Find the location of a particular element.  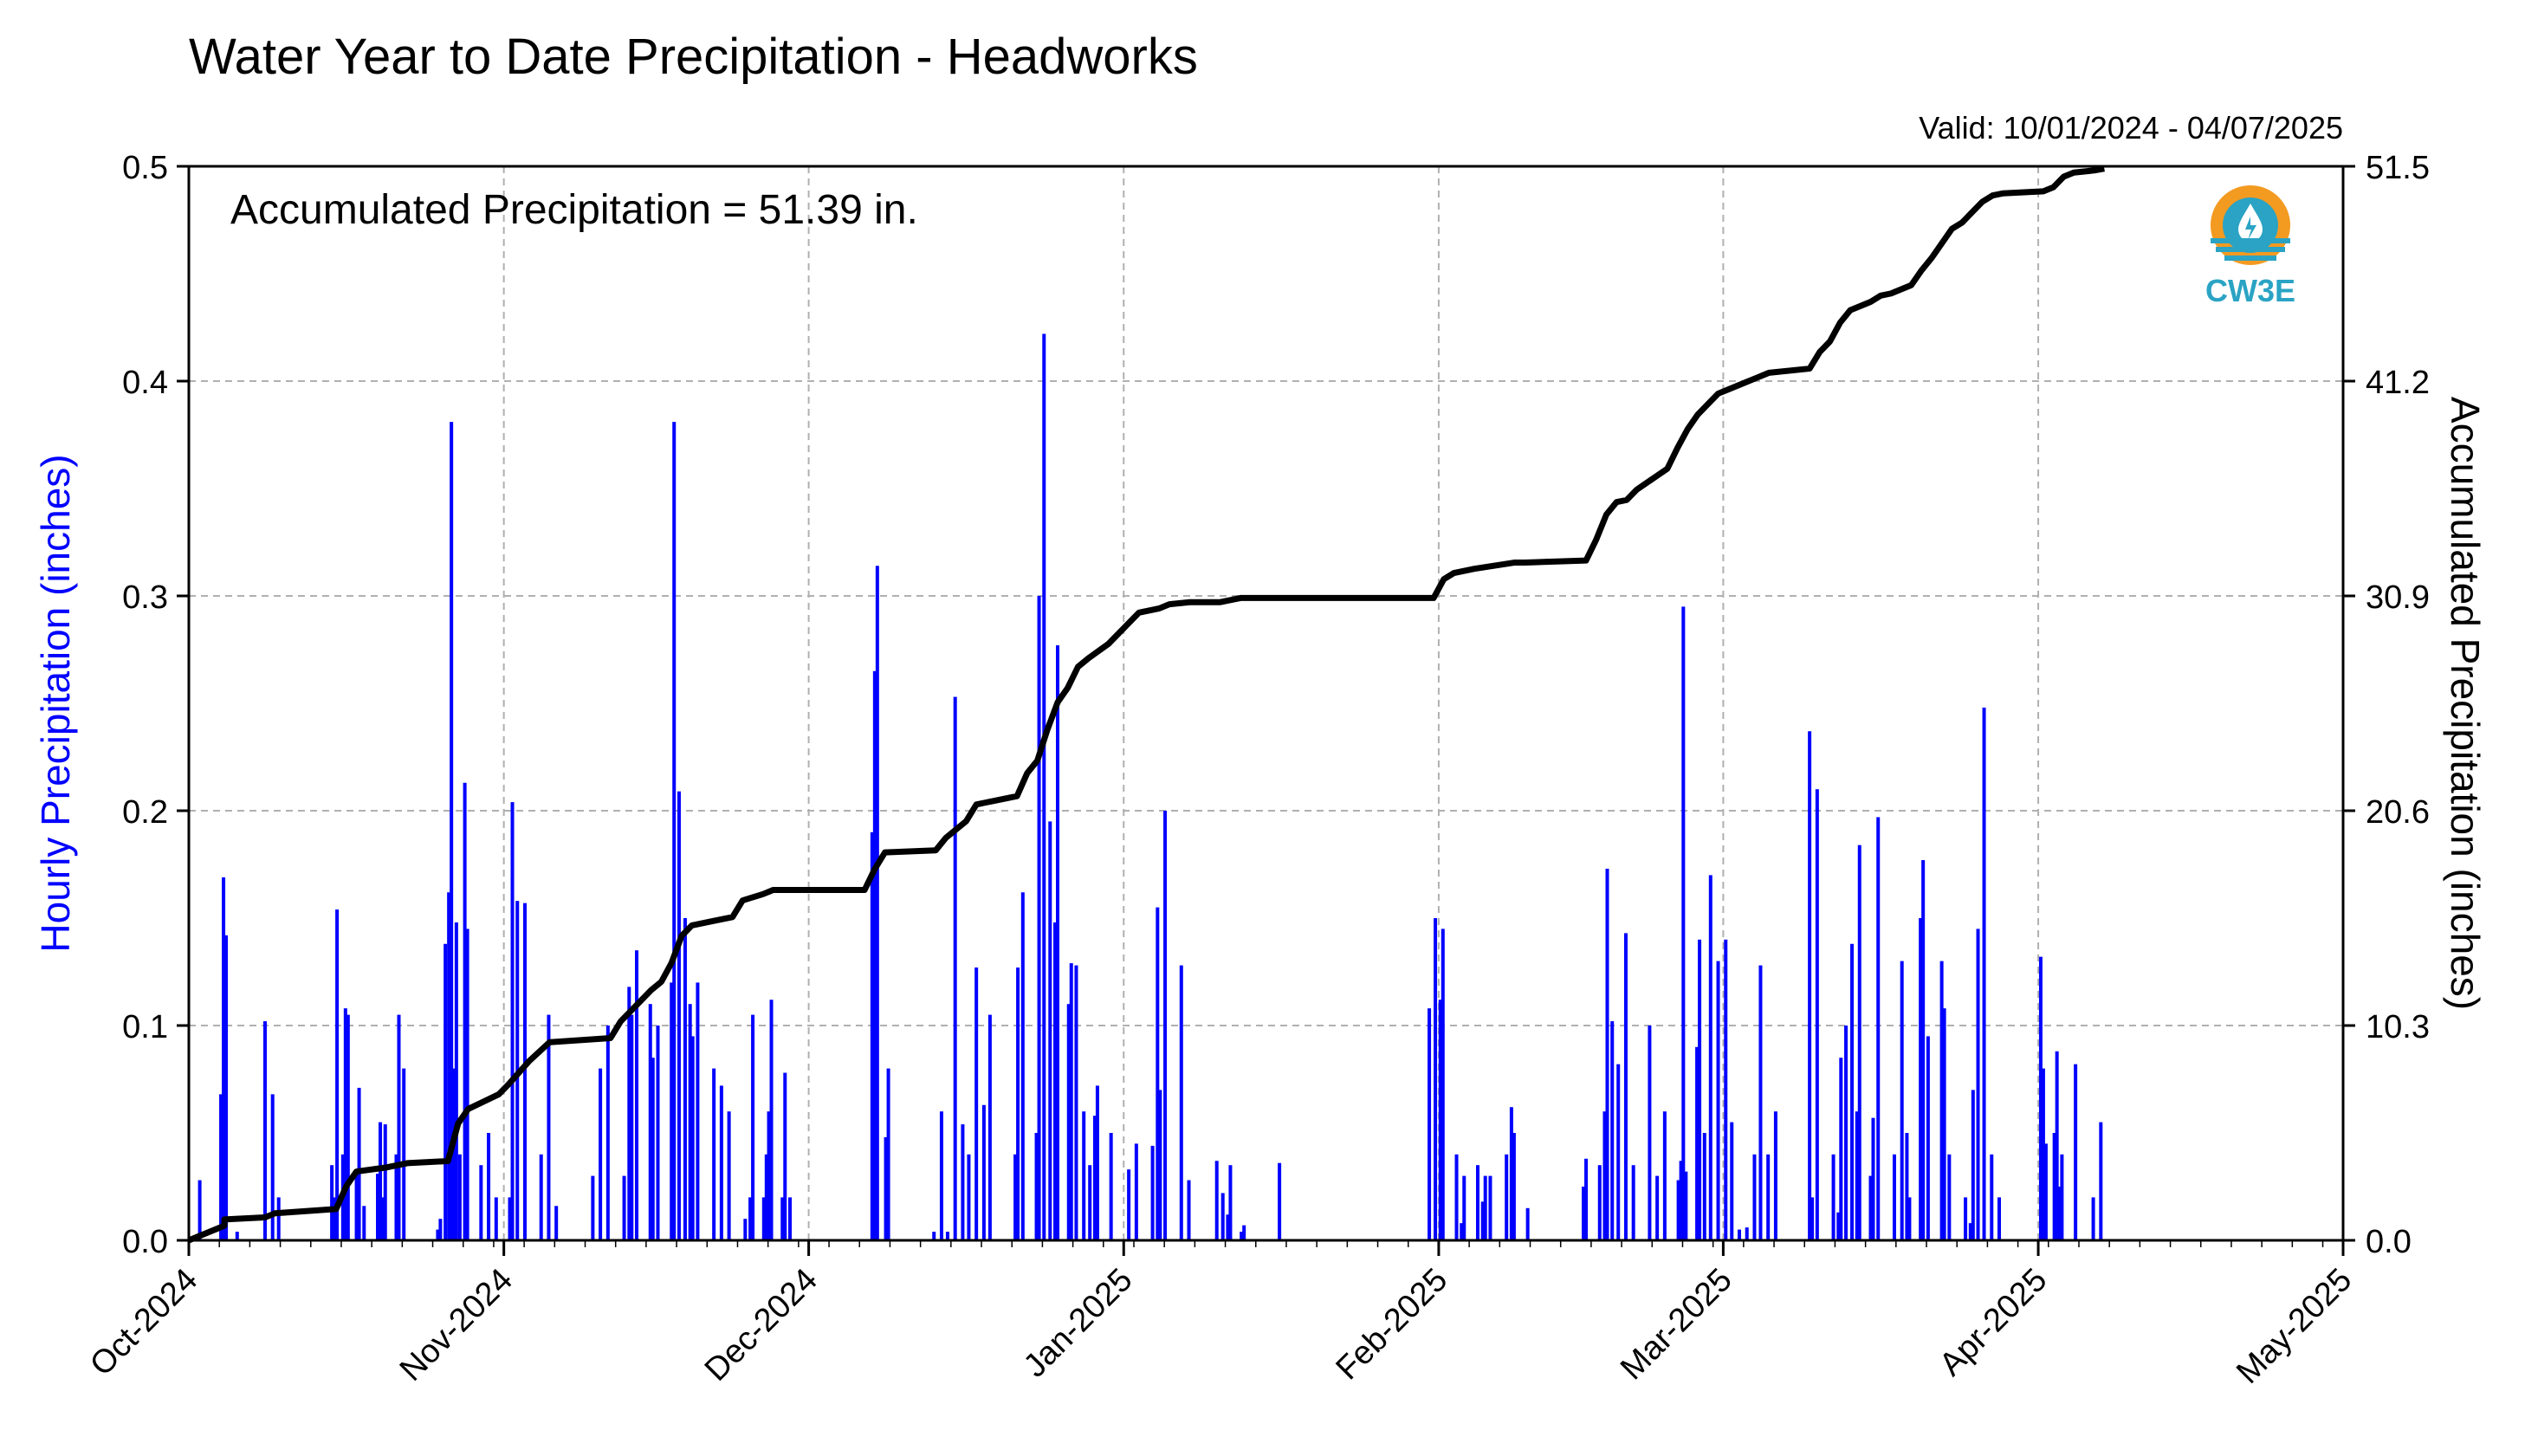

x-tick-label: Feb-2025 is located at coordinates (1392, 1325).